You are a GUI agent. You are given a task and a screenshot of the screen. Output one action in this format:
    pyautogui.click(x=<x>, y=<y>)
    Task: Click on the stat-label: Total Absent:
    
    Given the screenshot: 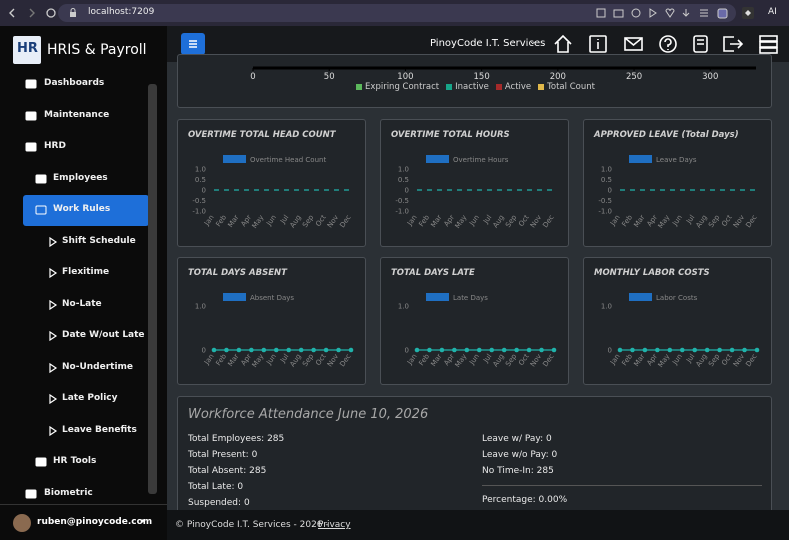 What is the action you would take?
    pyautogui.click(x=217, y=471)
    